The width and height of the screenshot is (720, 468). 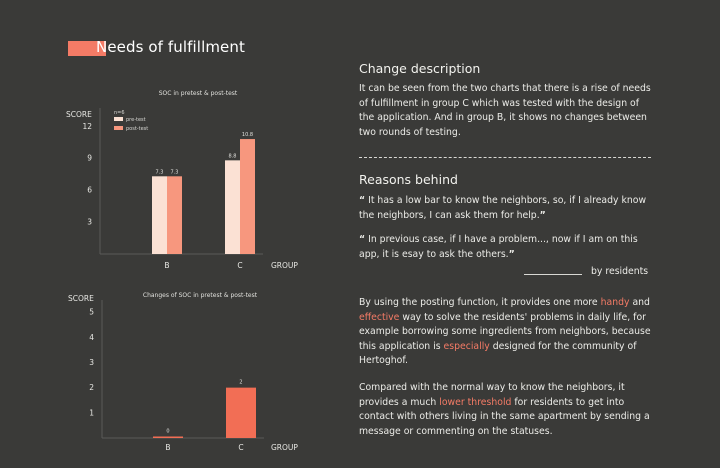 I want to click on legend-swatch-post-test, so click(x=118, y=128).